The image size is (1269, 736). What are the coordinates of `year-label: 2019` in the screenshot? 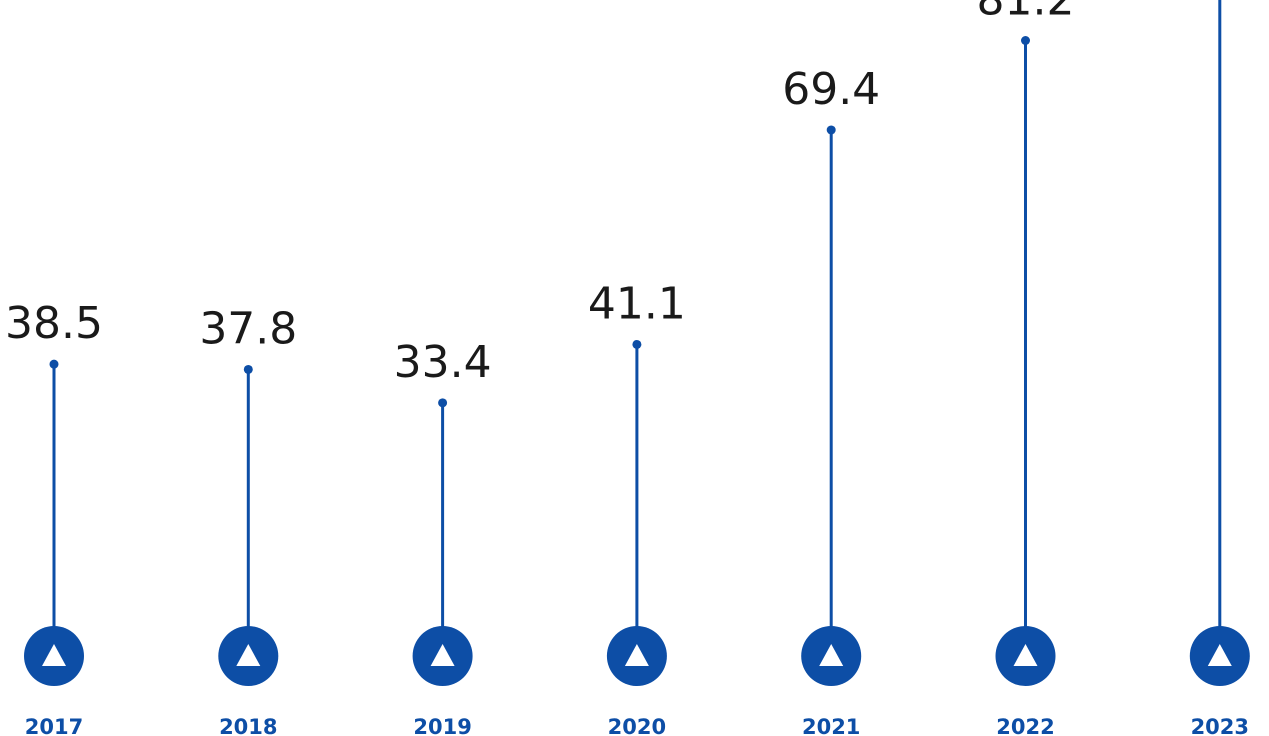 It's located at (442, 725).